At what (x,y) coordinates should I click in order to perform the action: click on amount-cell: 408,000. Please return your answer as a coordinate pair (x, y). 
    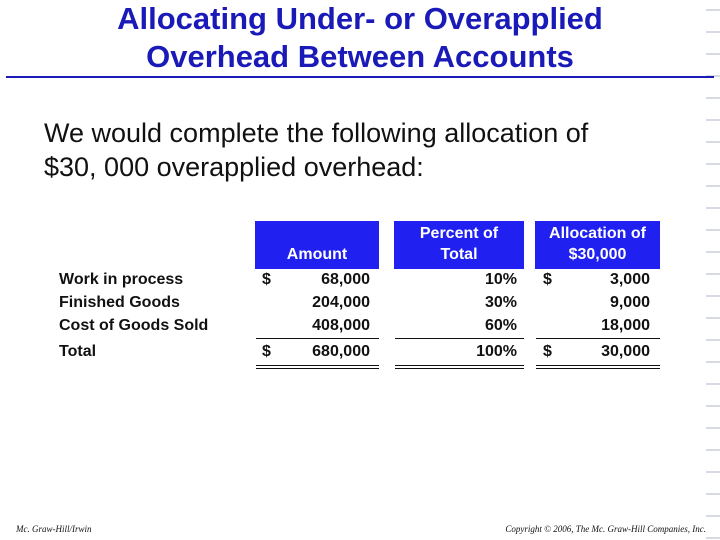
    Looking at the image, I should click on (341, 325).